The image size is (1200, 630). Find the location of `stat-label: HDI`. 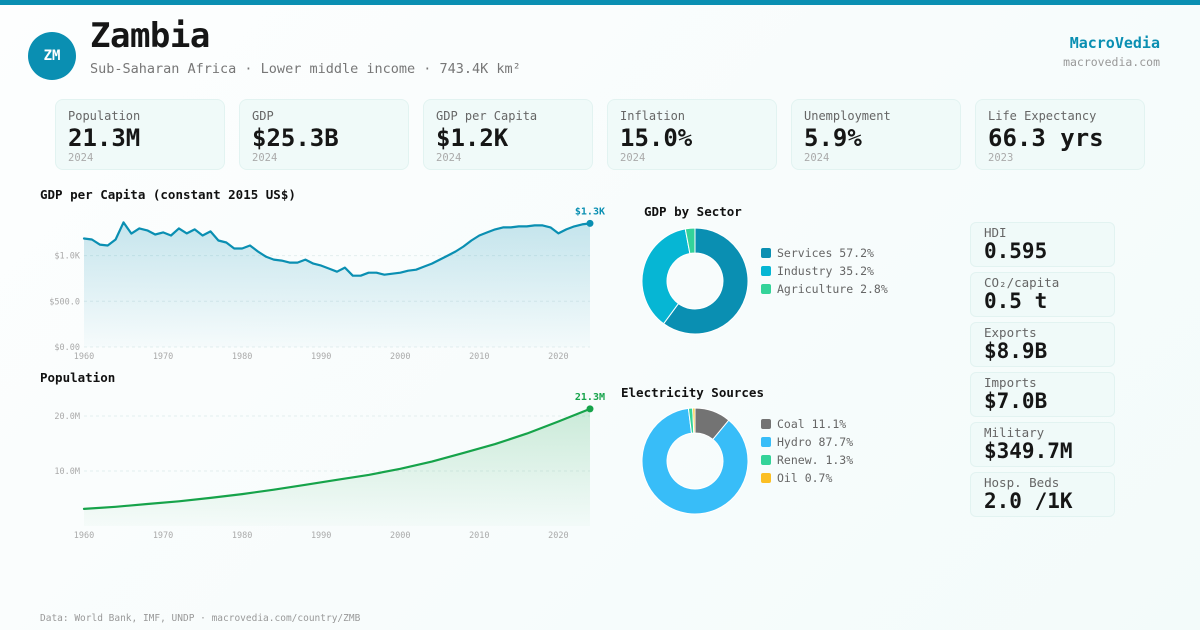

stat-label: HDI is located at coordinates (995, 232).